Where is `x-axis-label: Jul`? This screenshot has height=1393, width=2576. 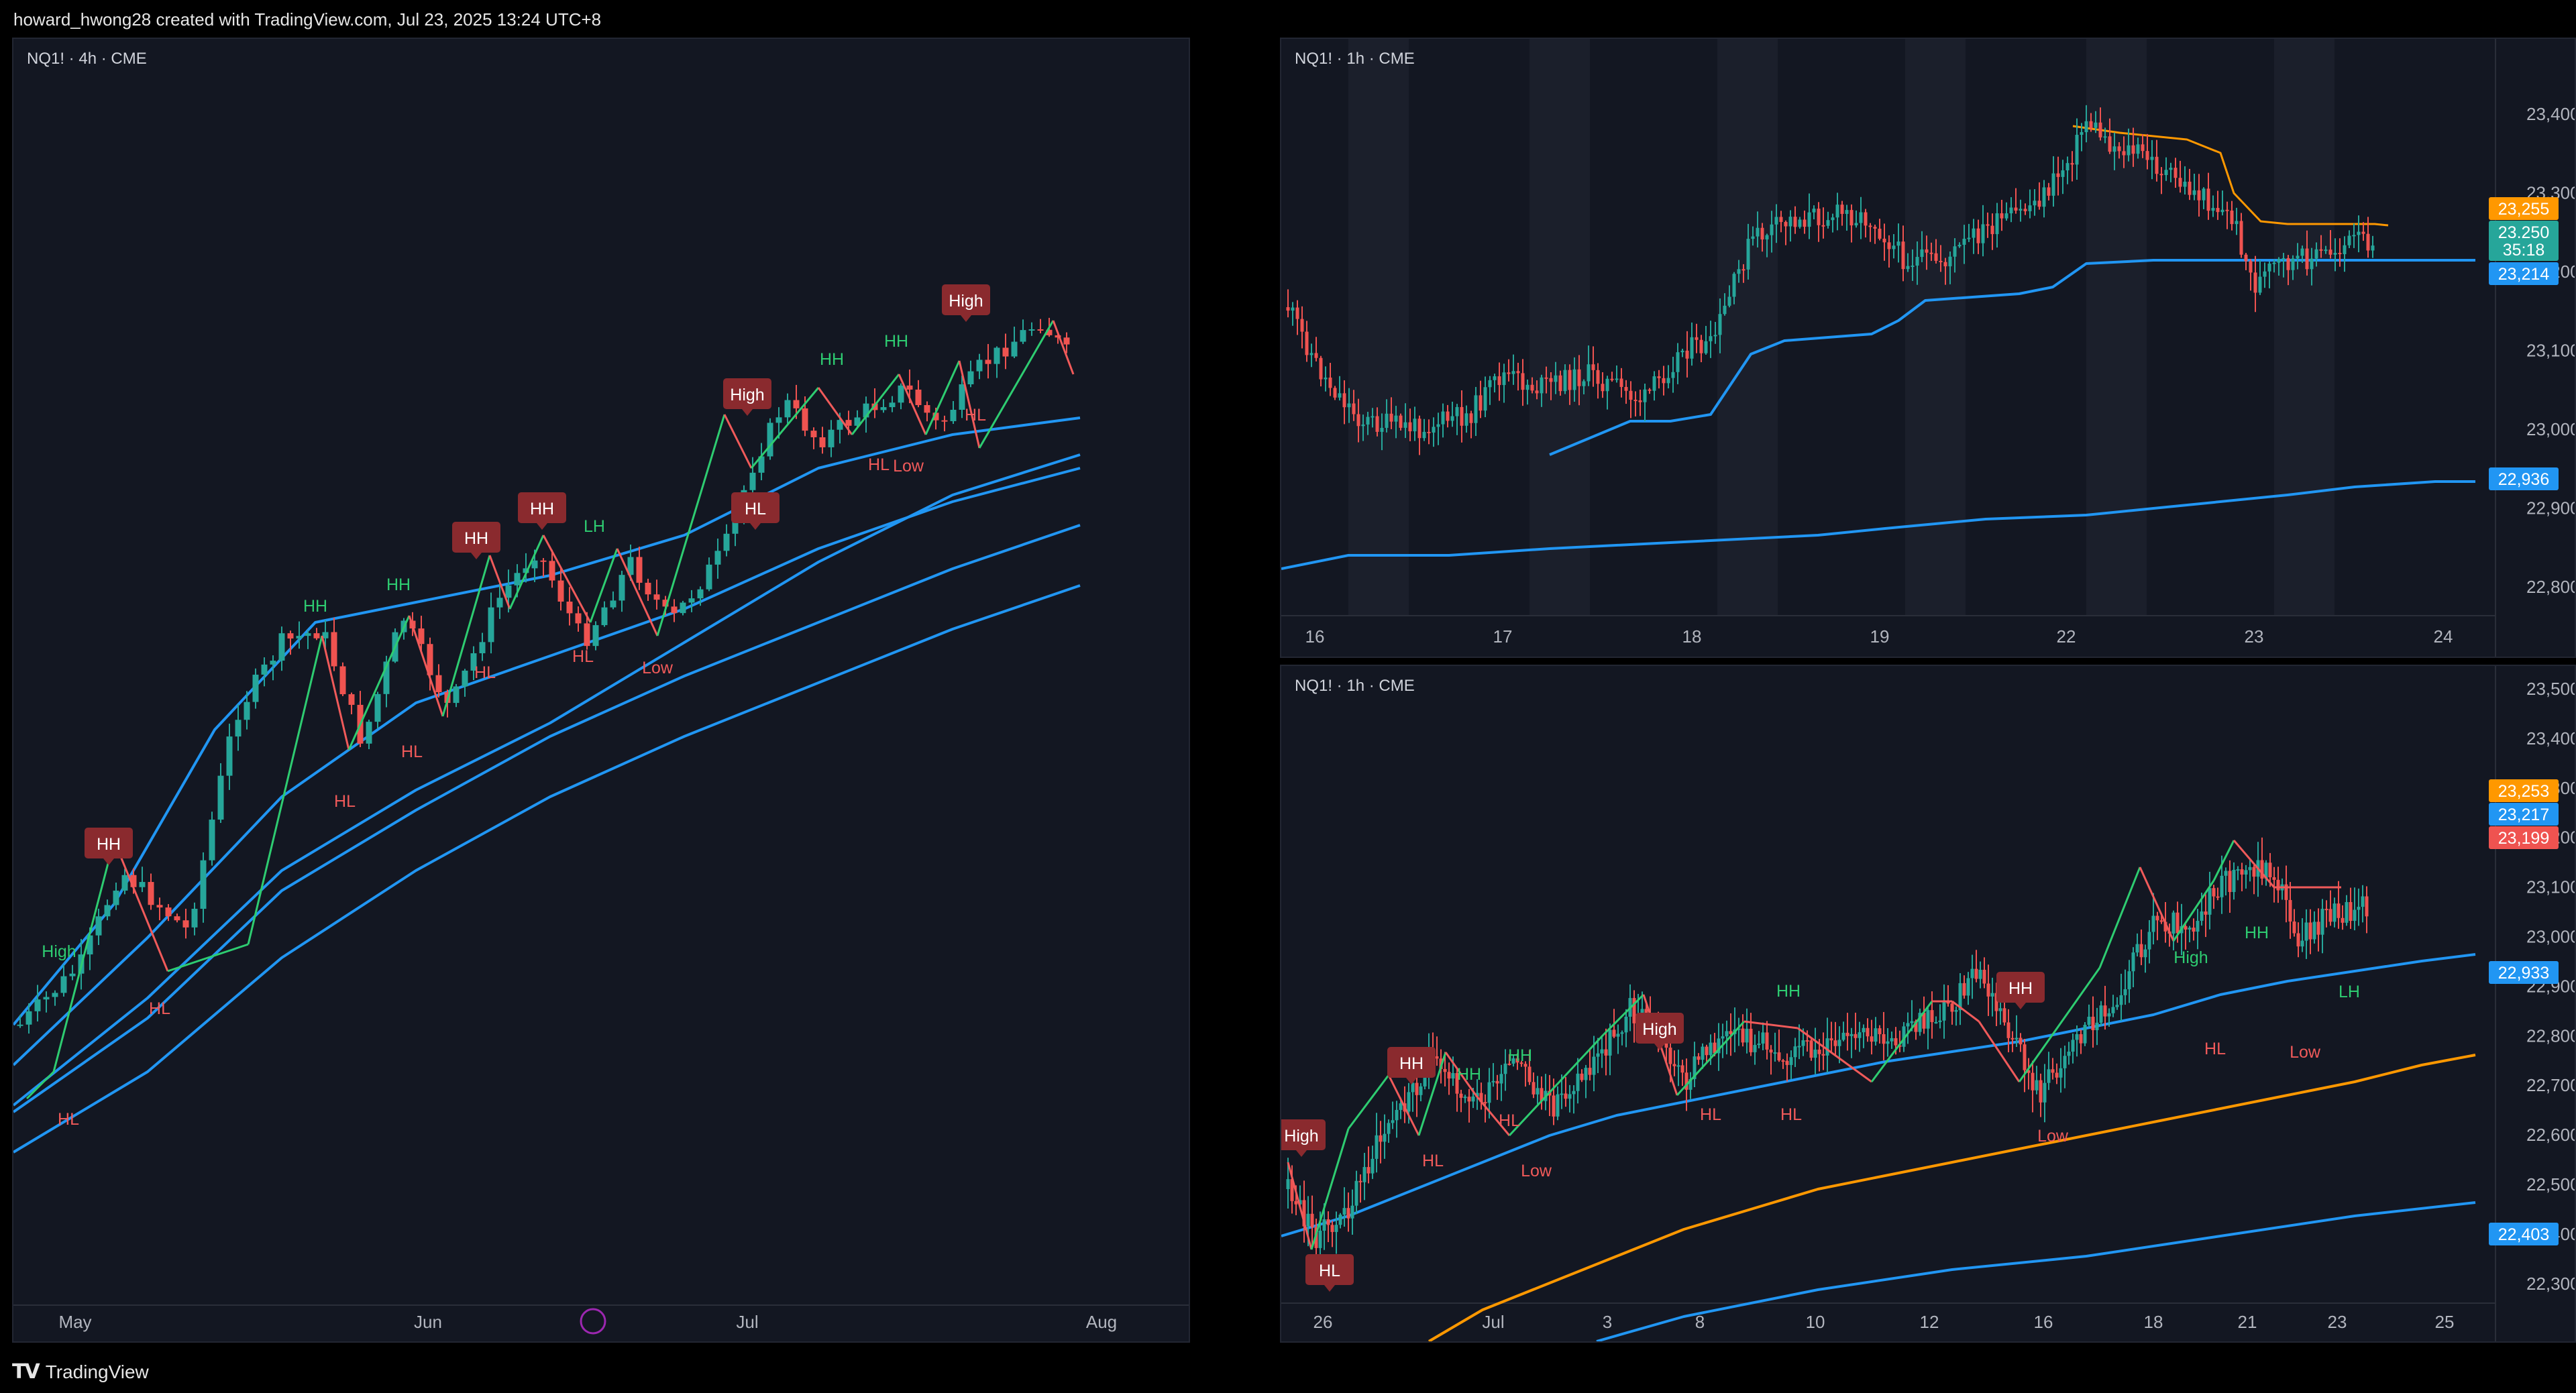 x-axis-label: Jul is located at coordinates (747, 1322).